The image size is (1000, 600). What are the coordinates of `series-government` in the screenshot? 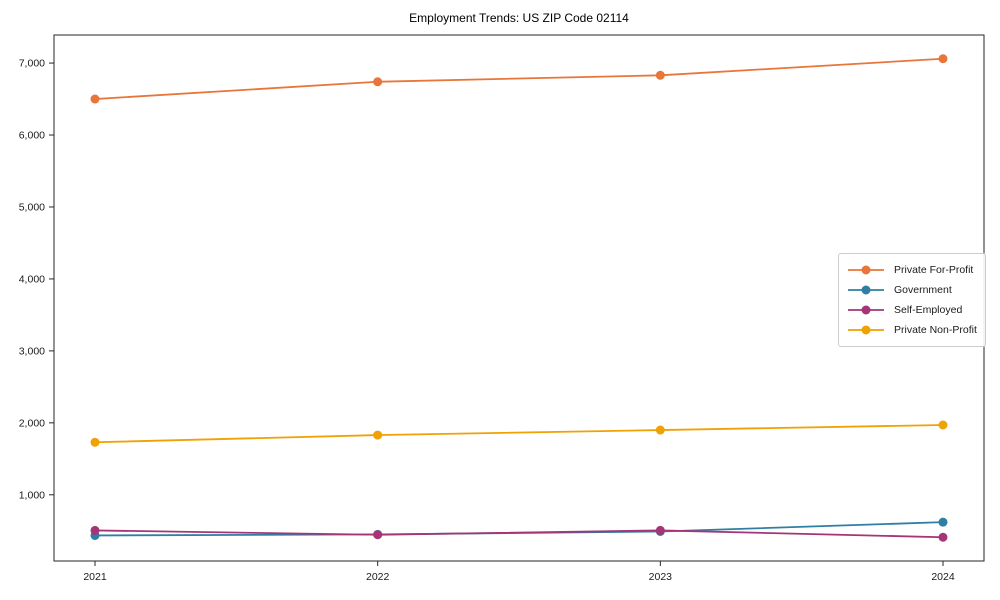 It's located at (519, 528).